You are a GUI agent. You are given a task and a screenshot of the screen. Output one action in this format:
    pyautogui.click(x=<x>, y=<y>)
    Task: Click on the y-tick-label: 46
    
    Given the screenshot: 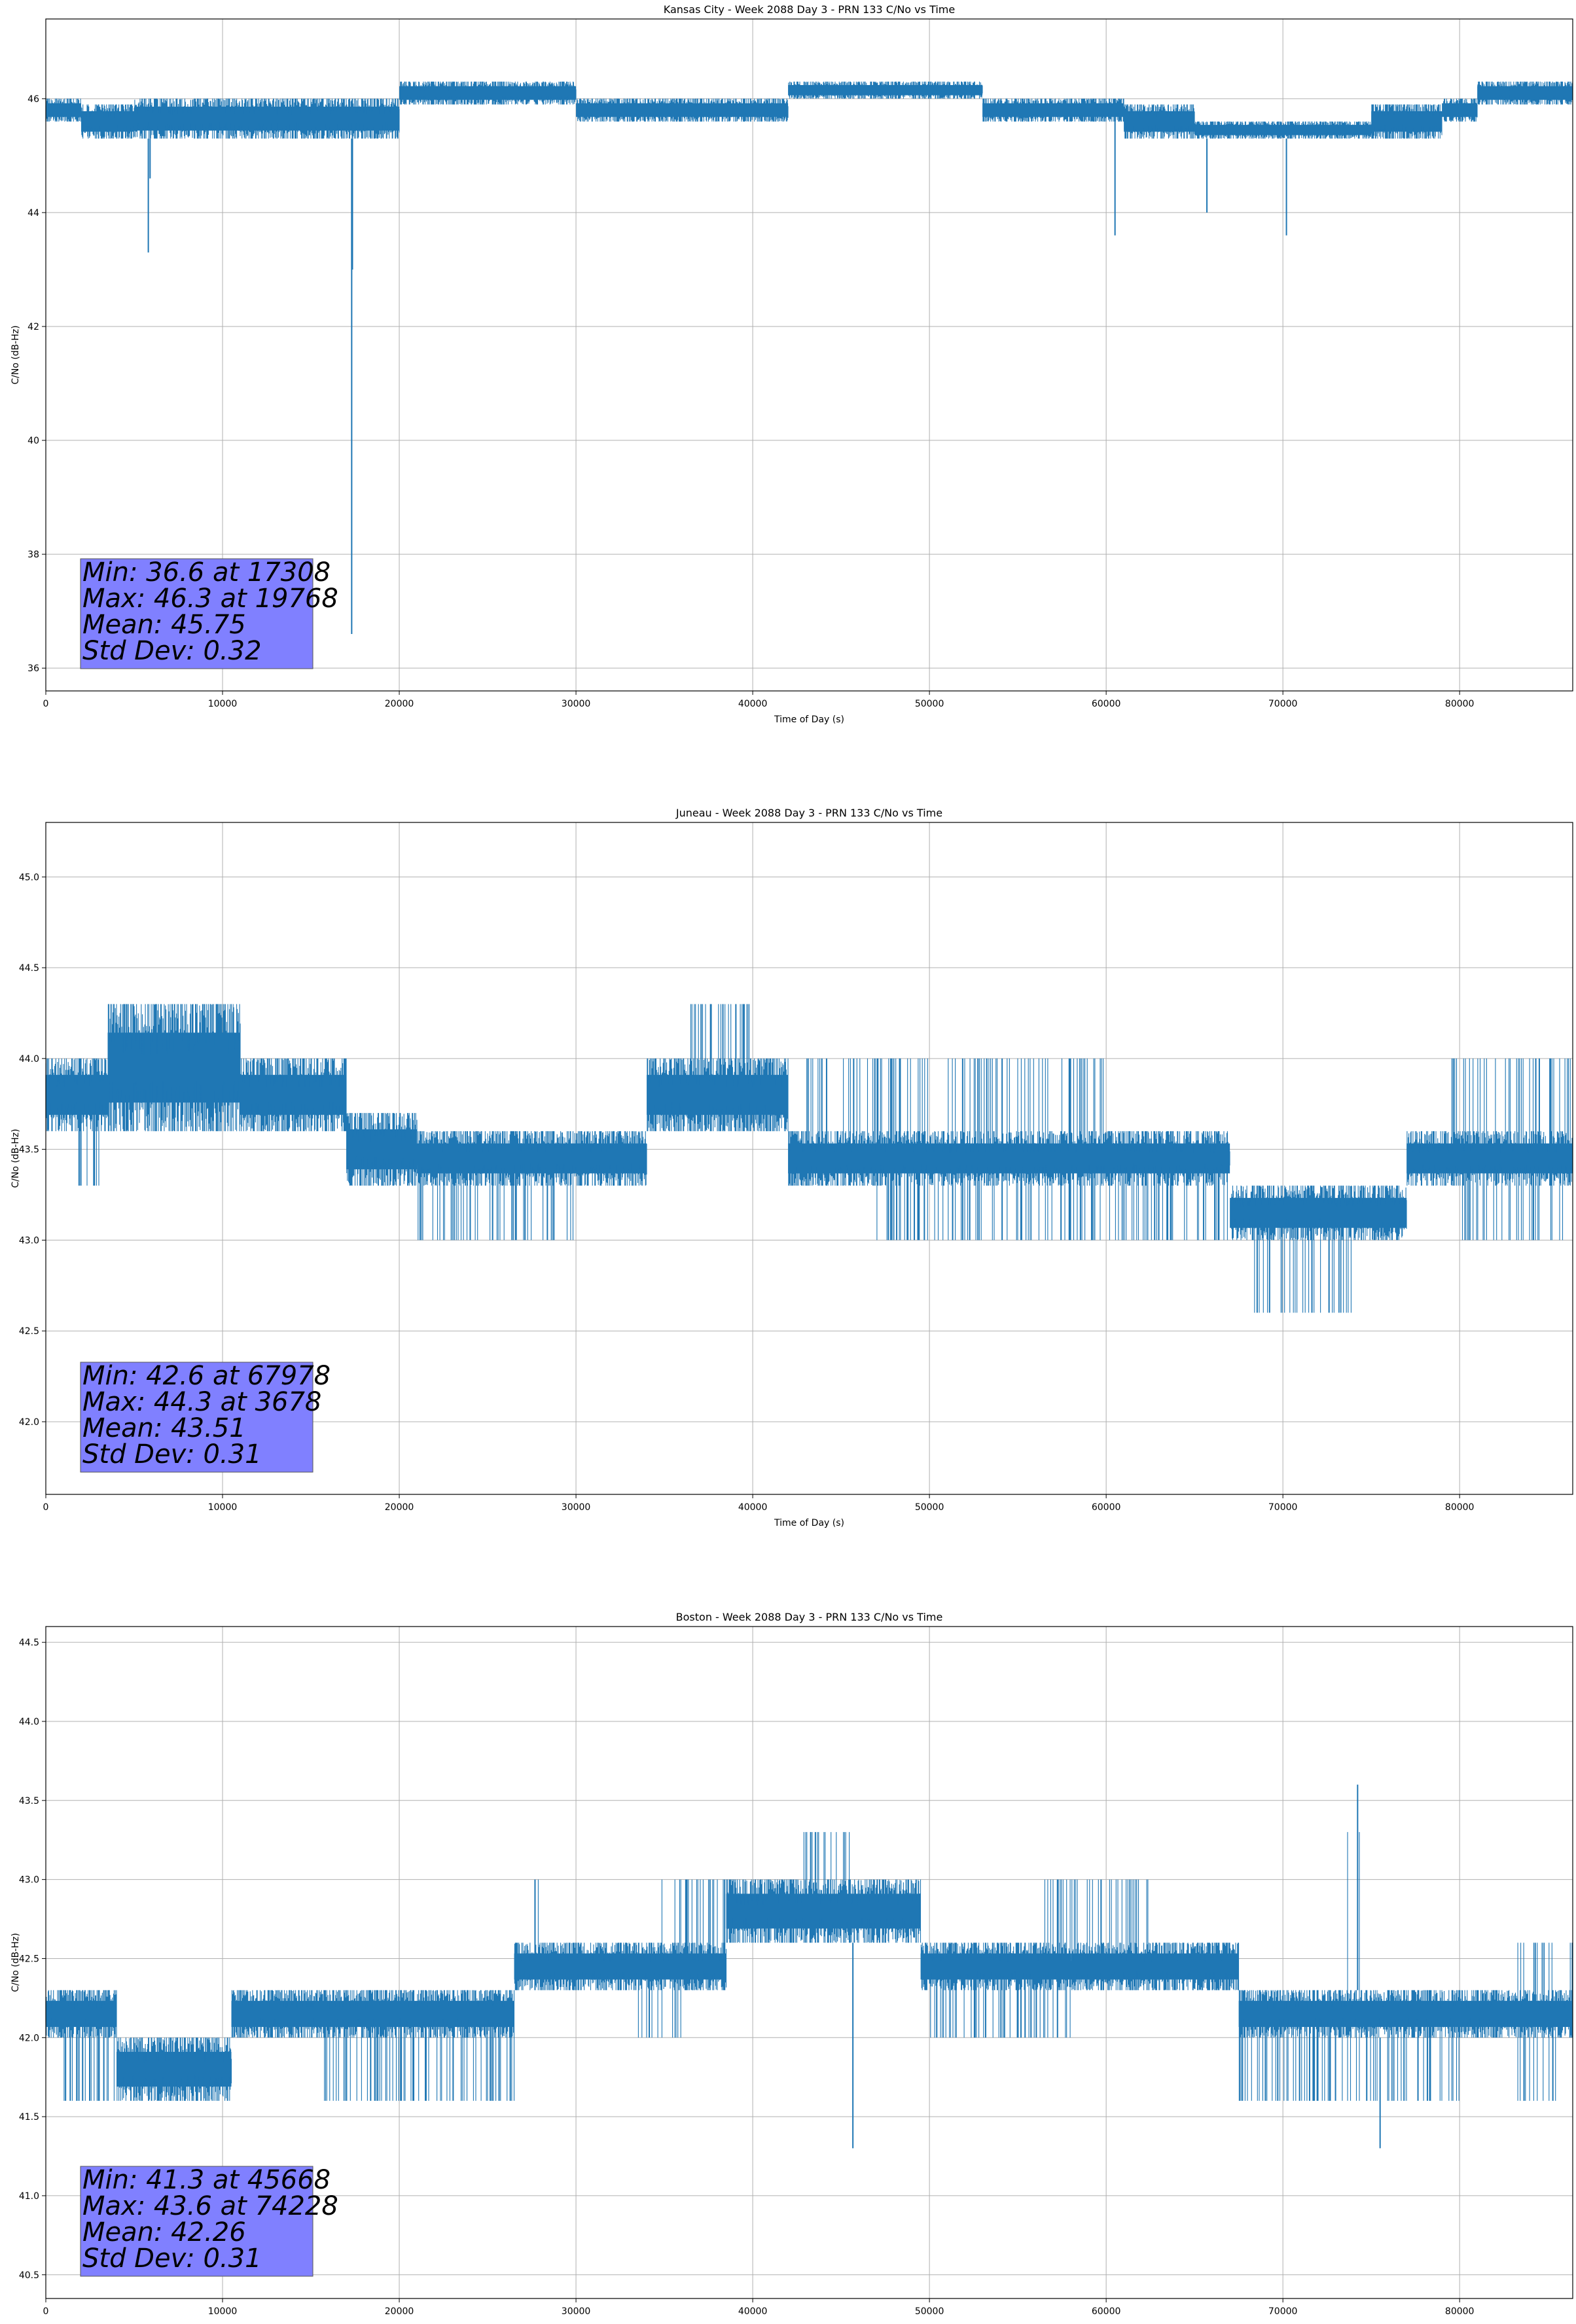 What is the action you would take?
    pyautogui.click(x=33, y=99)
    